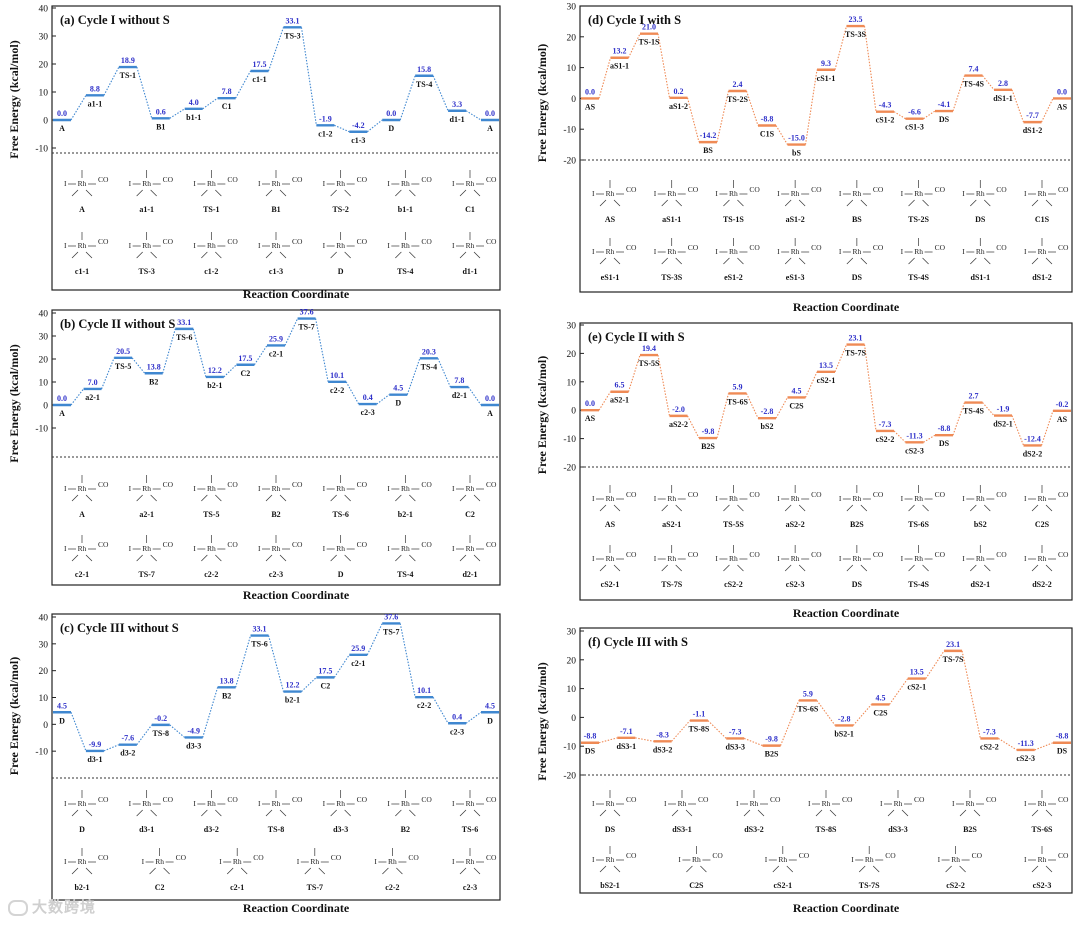 The height and width of the screenshot is (926, 1080). I want to click on value-label: 18.9, so click(128, 60).